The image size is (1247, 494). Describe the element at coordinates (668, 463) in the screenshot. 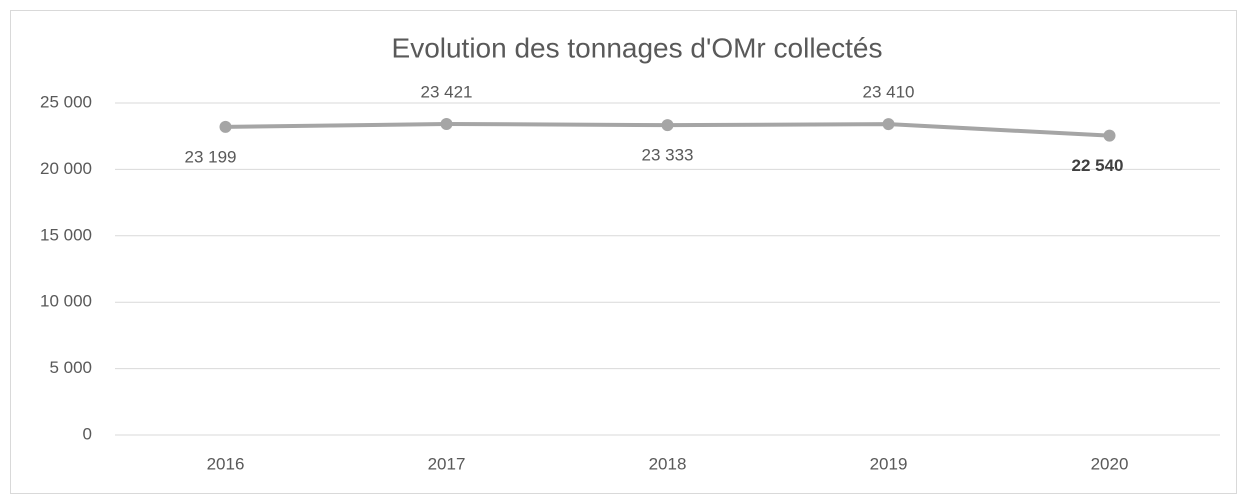

I see `x-tick-label: 2018` at that location.